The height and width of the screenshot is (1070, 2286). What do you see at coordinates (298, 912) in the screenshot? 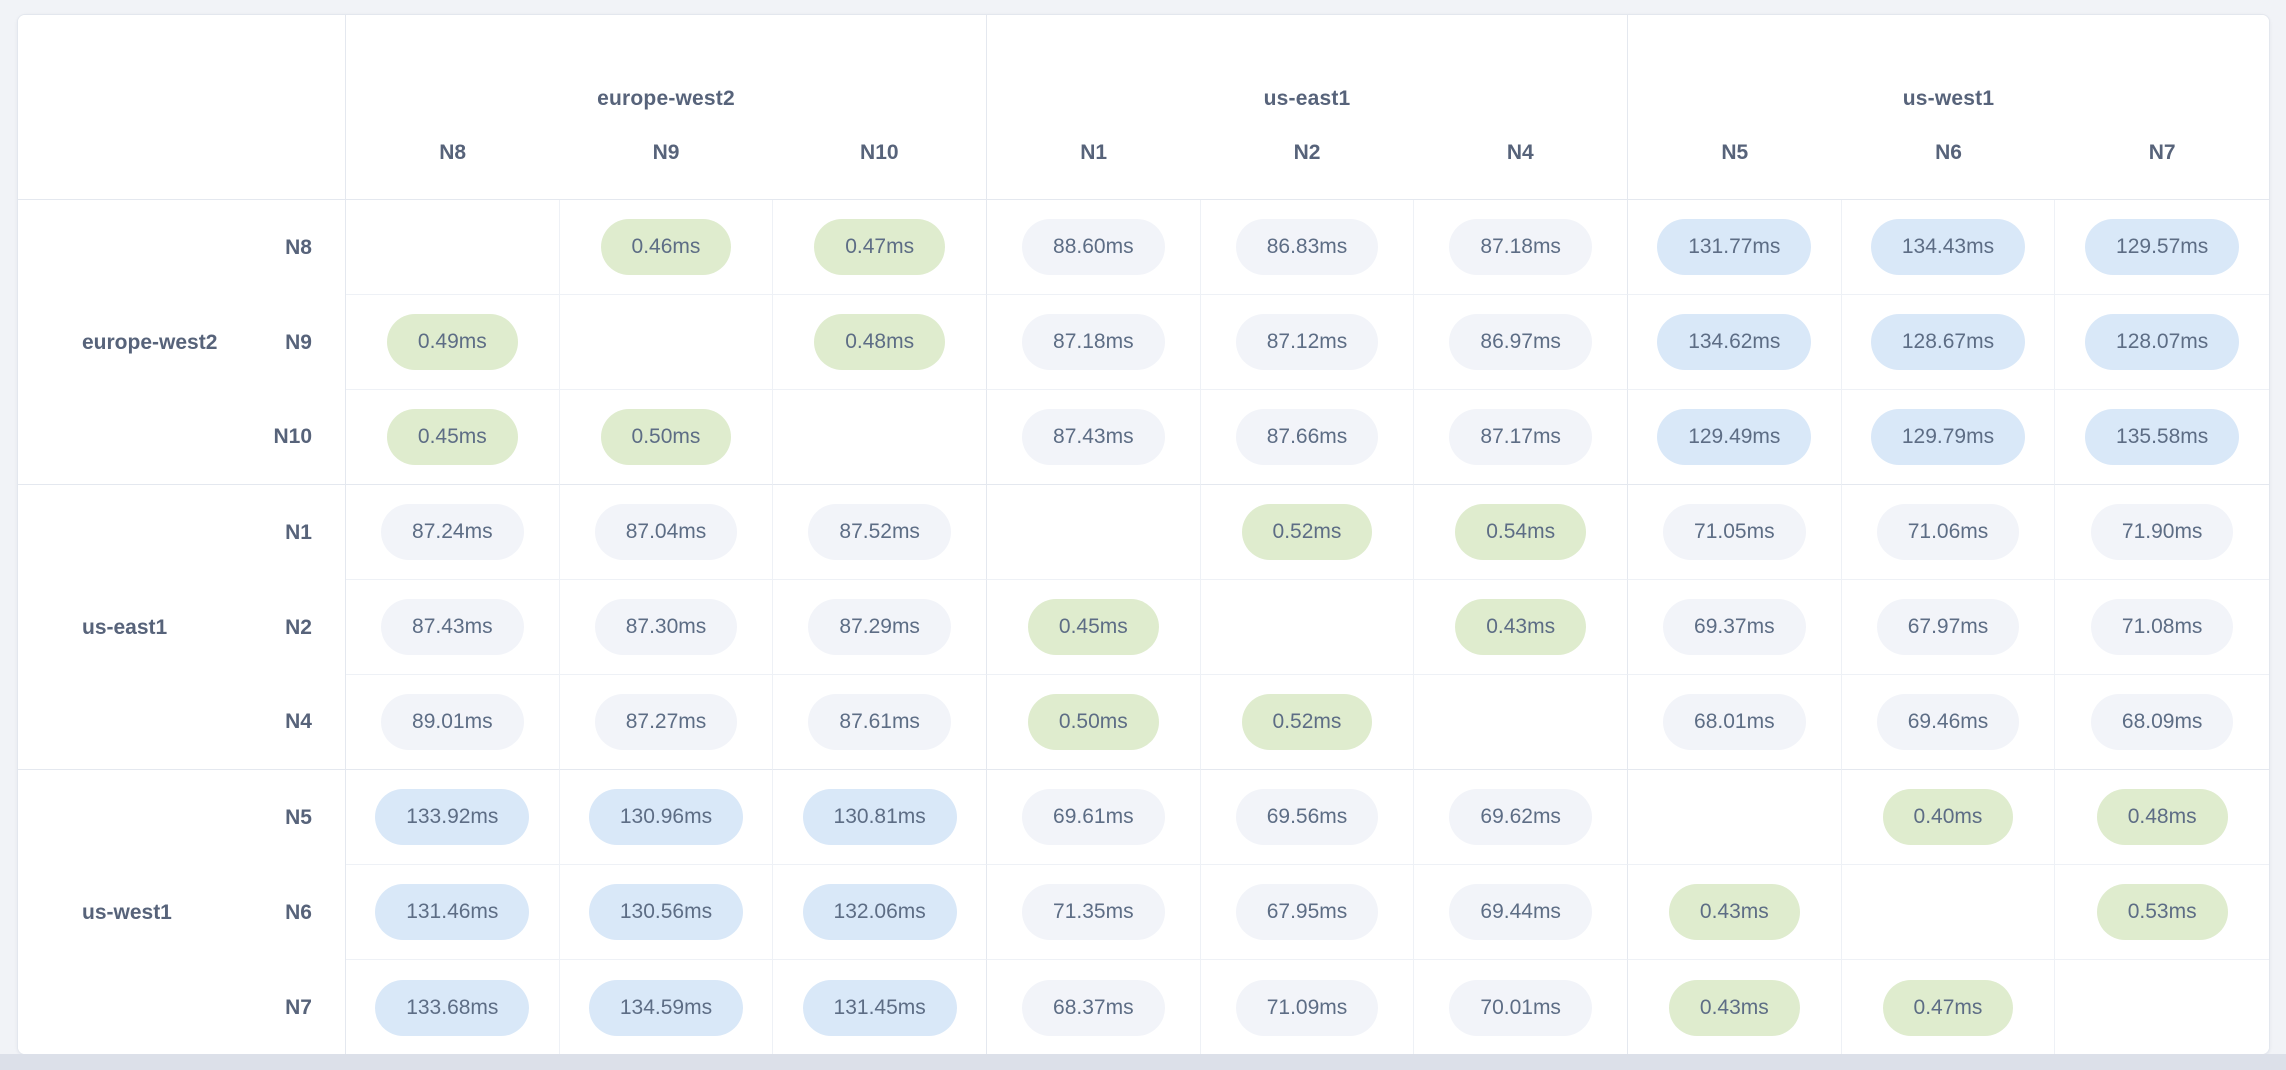
I see `row-node-label-N6: N6` at bounding box center [298, 912].